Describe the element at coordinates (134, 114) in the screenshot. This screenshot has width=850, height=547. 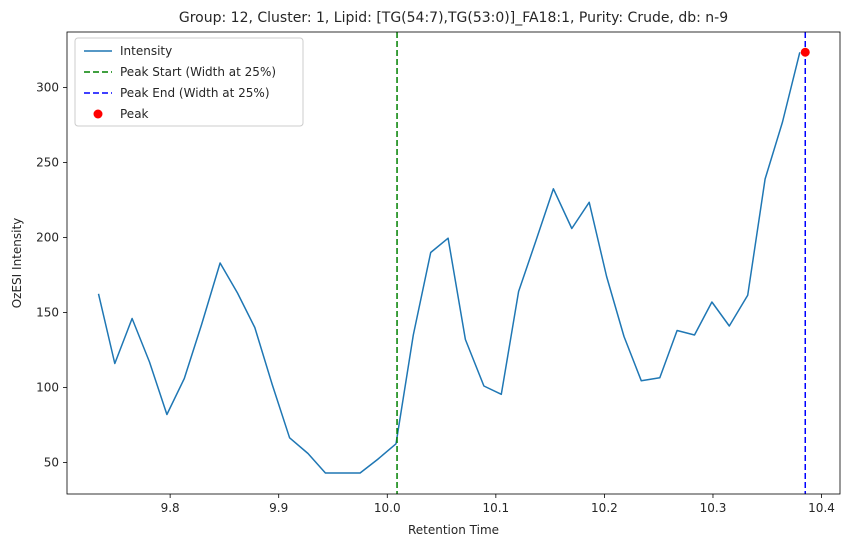
I see `legend-entry-peak-label: Peak` at that location.